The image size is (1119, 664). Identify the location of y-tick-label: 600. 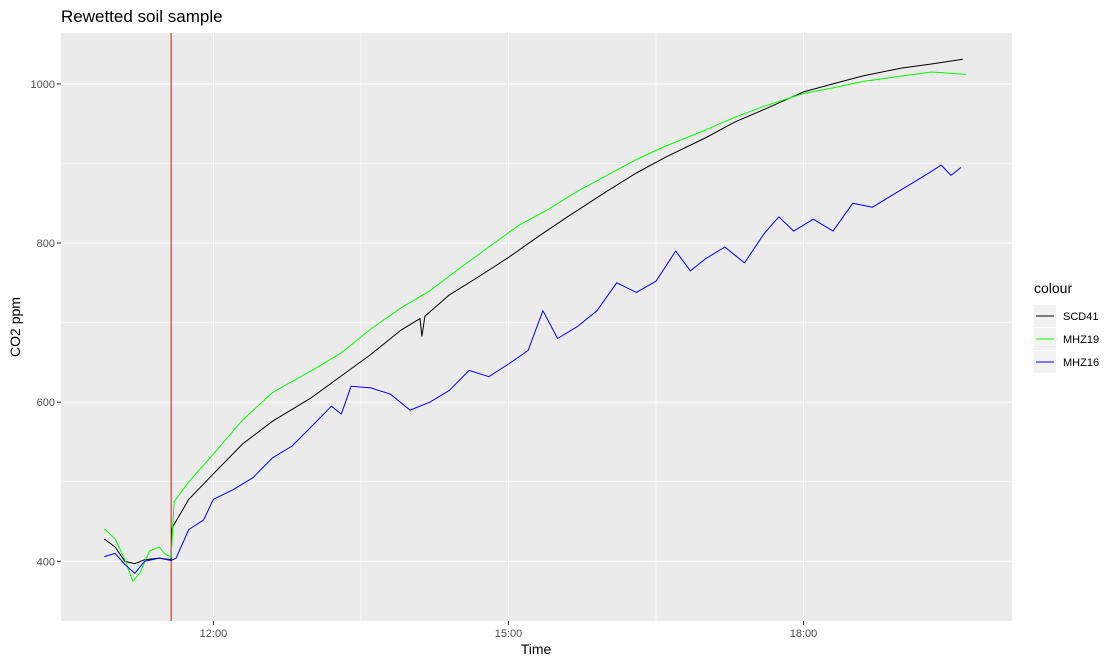
(46, 403).